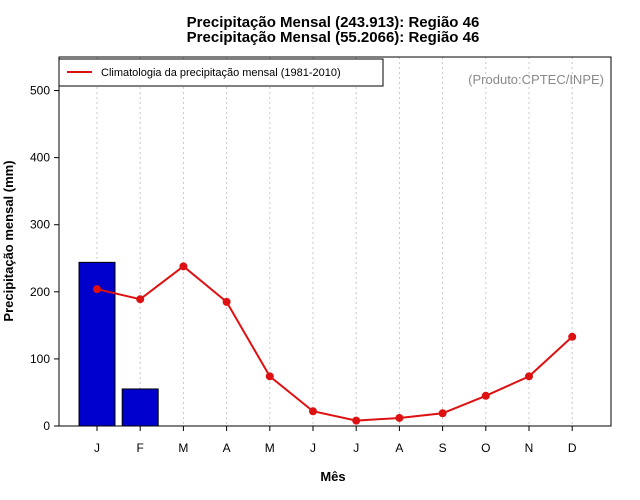  I want to click on y-tick-label: 100, so click(40, 359).